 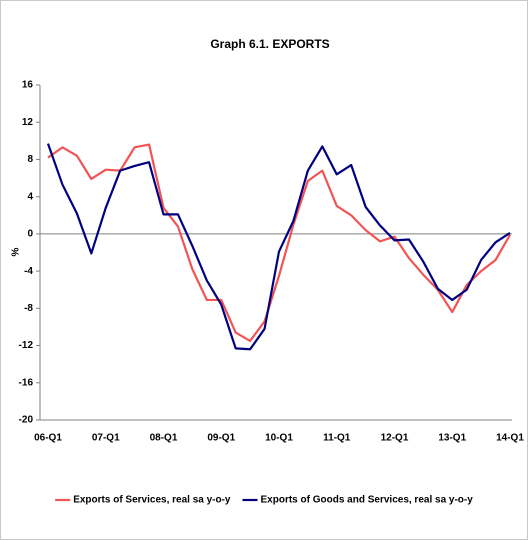 What do you see at coordinates (26, 345) in the screenshot?
I see `y-tick-label: -12` at bounding box center [26, 345].